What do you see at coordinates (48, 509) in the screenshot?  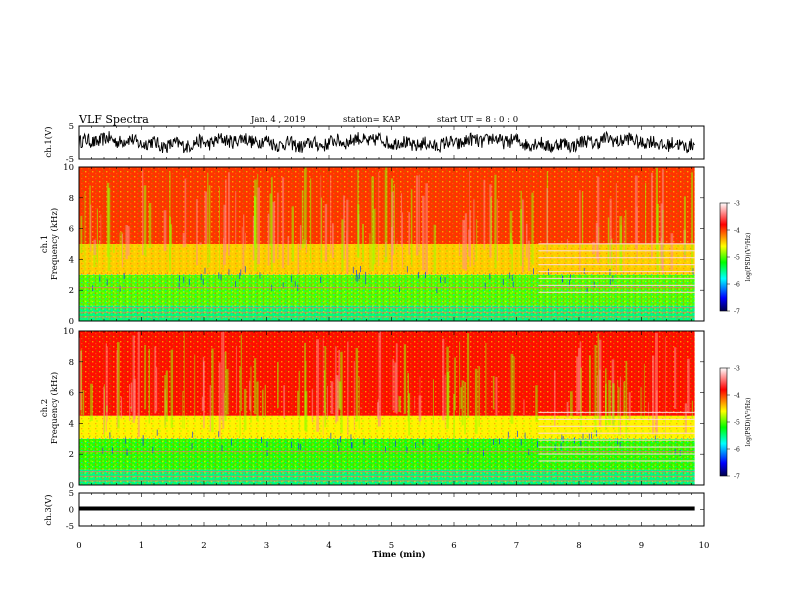 I see `ch3-waveform-ylabel: ch.3(V)` at bounding box center [48, 509].